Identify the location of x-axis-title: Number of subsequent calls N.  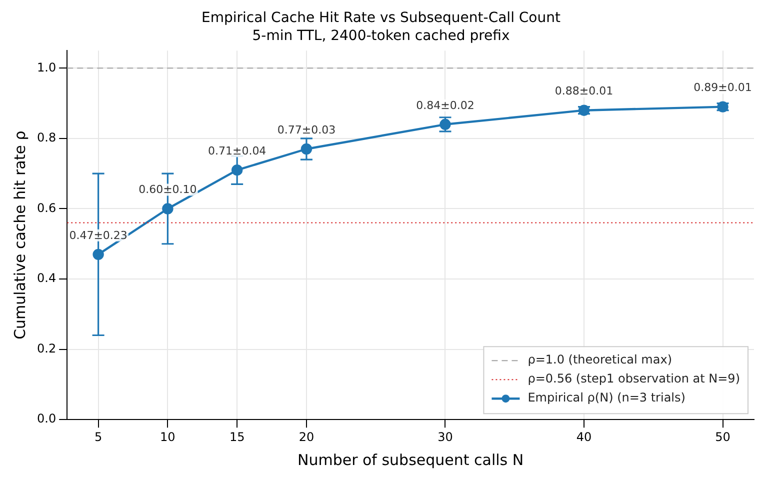
(410, 459).